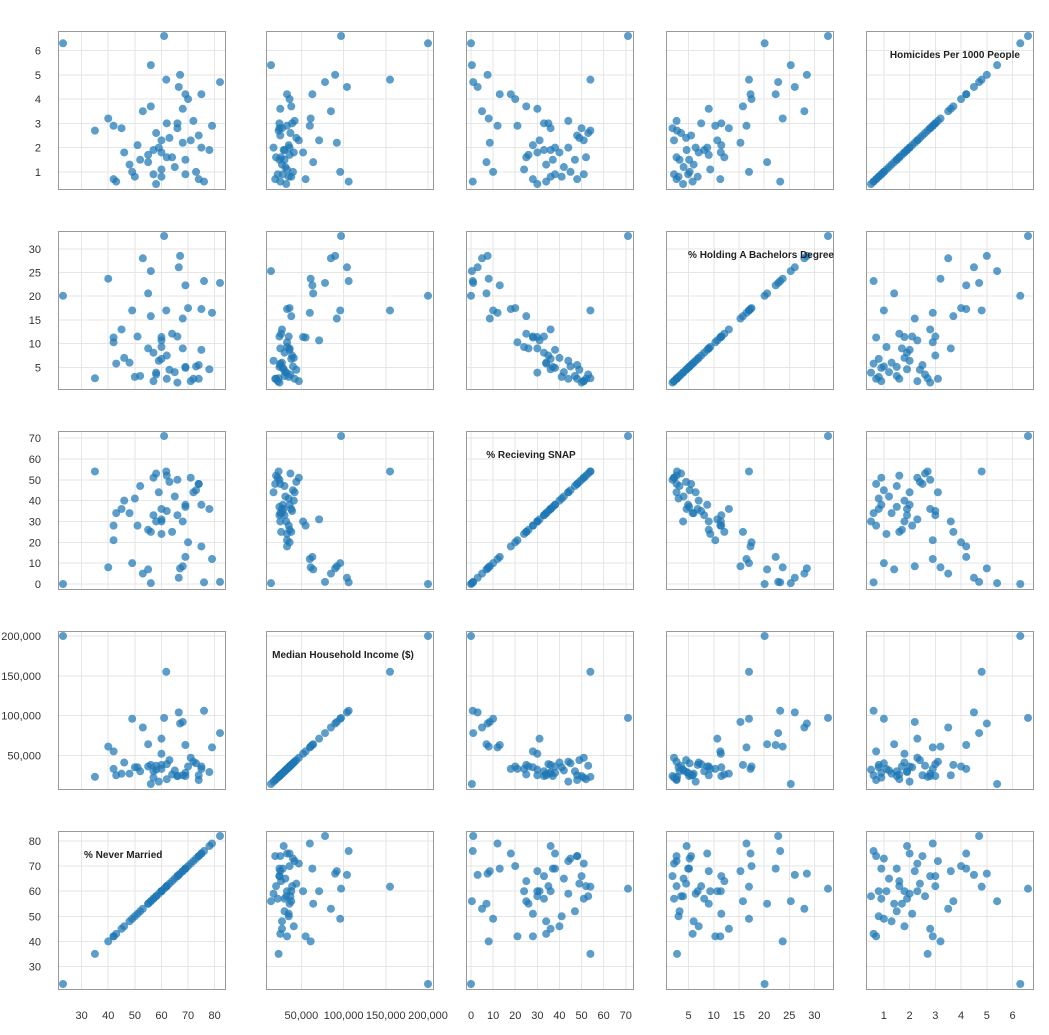  I want to click on x-tick-label: 50,000, so click(302, 1016).